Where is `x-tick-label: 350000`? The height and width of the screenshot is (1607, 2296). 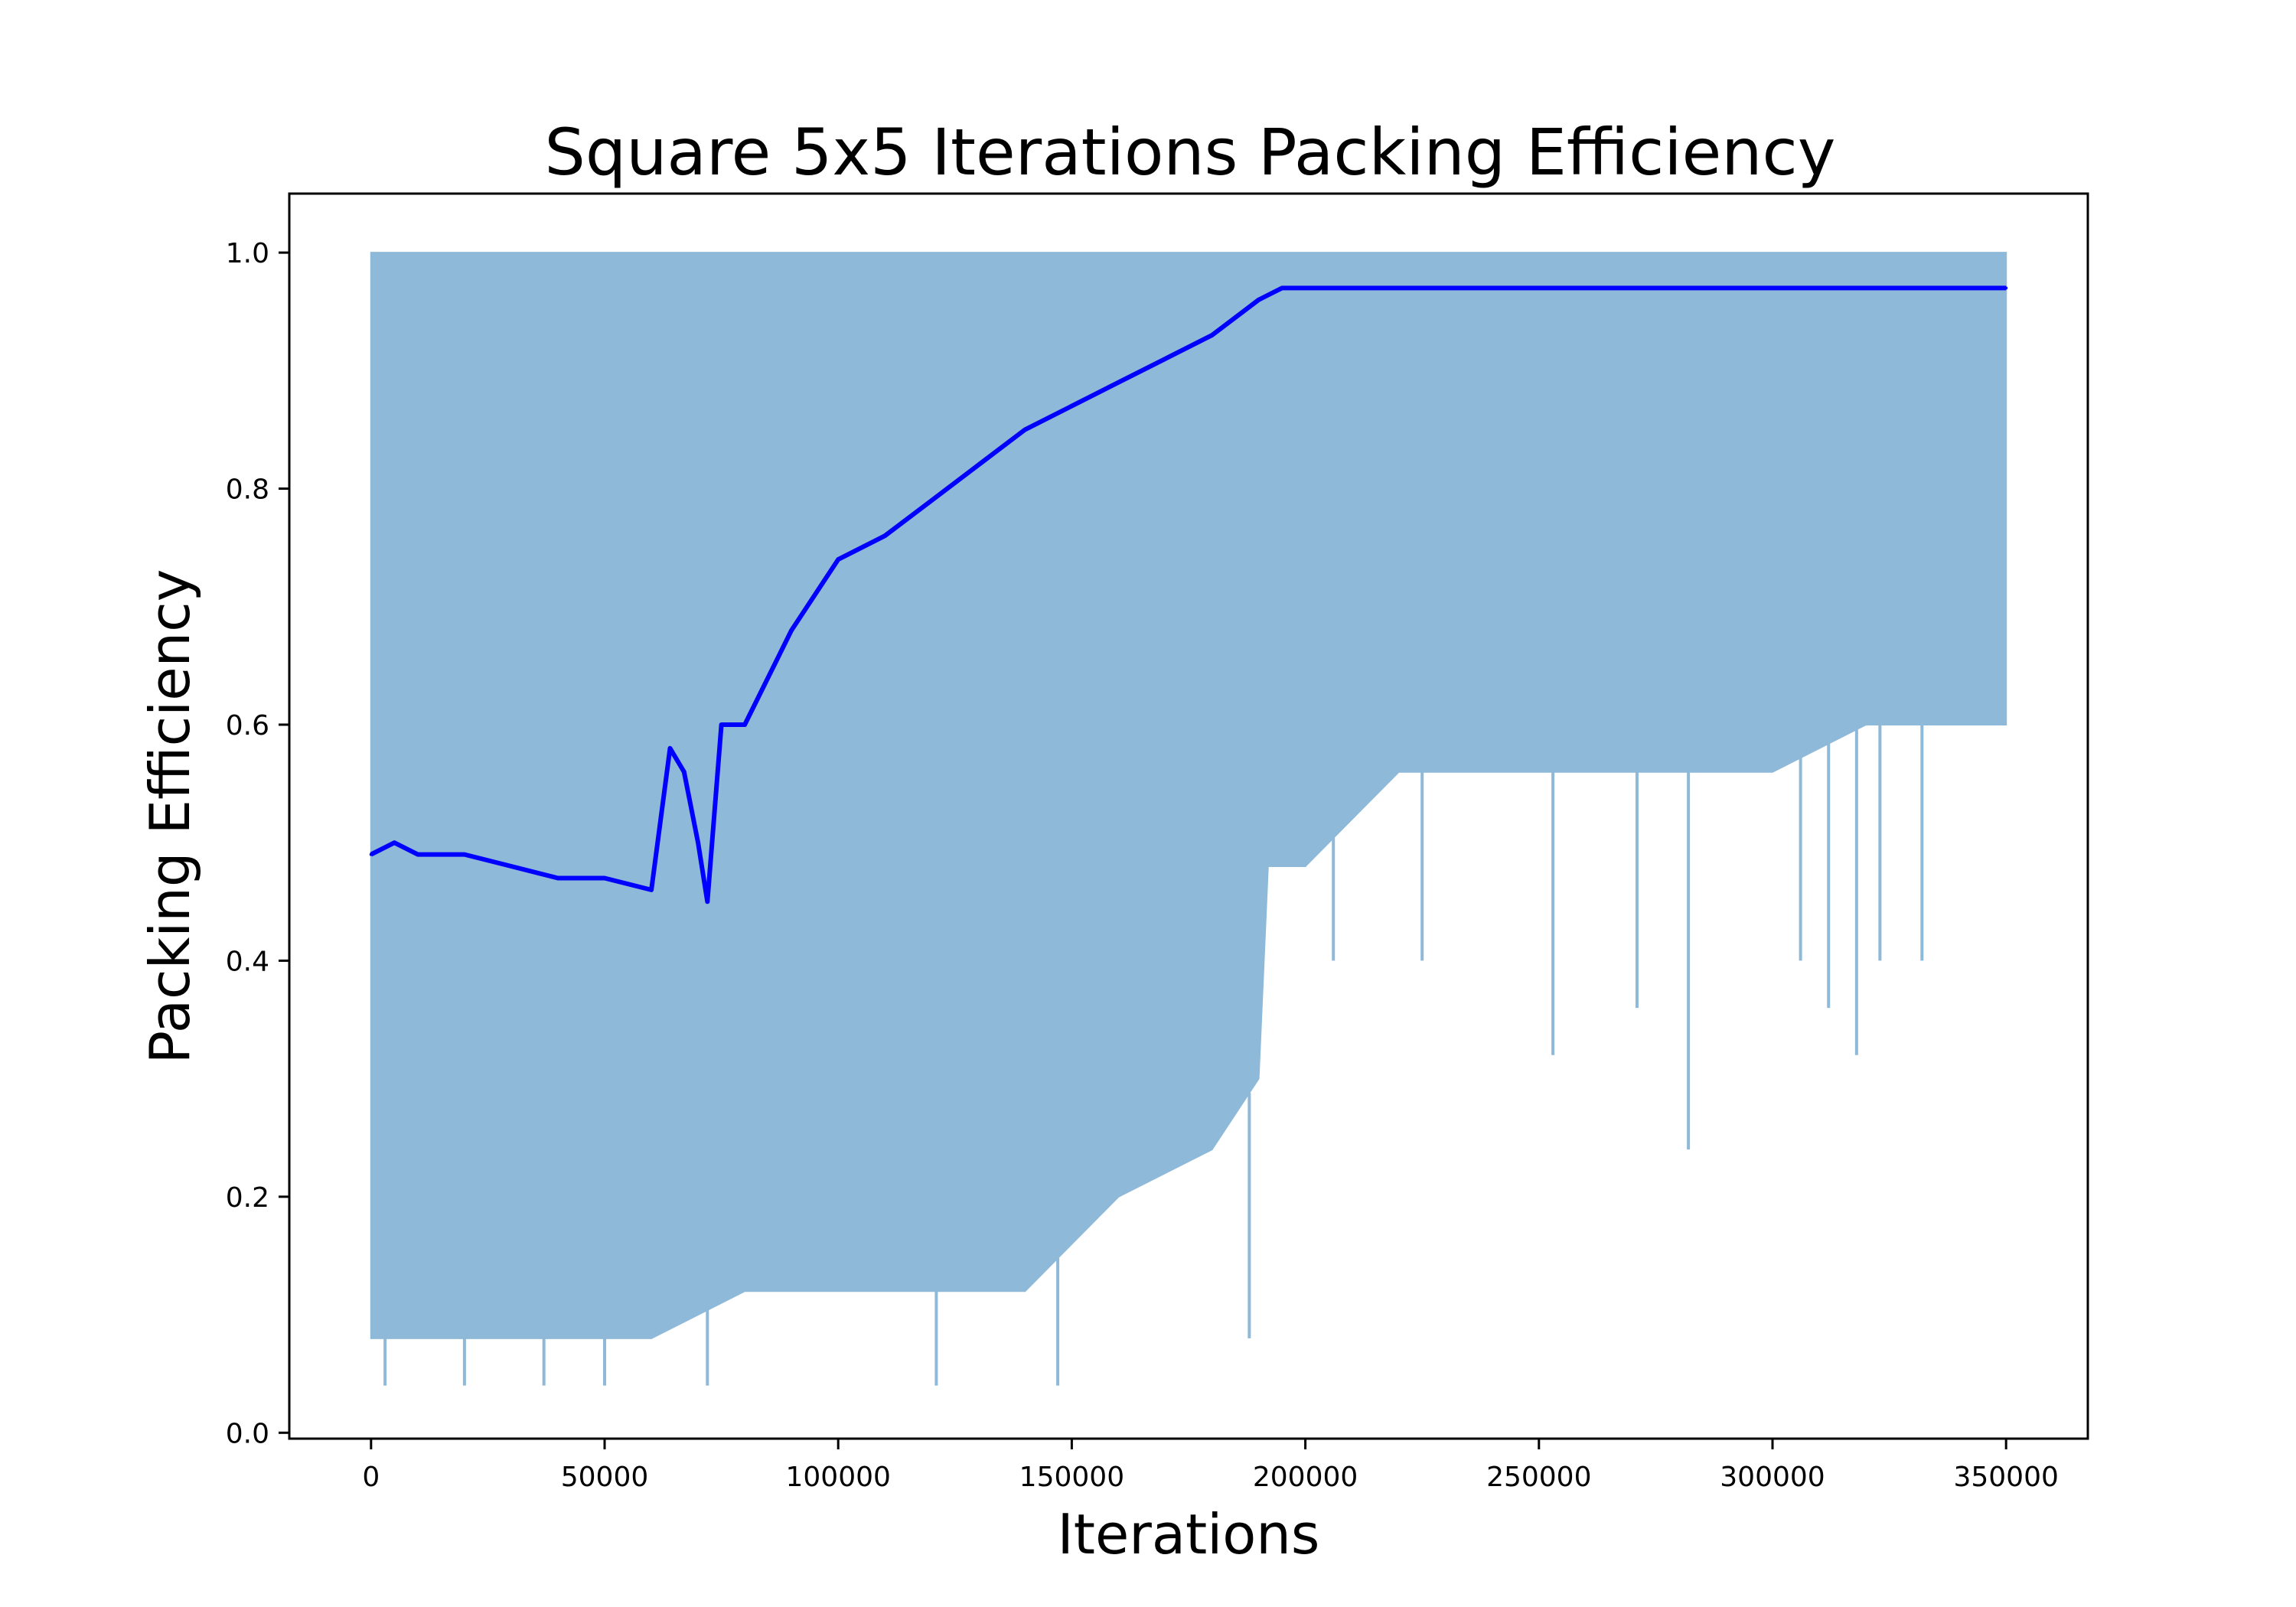
x-tick-label: 350000 is located at coordinates (2005, 1477).